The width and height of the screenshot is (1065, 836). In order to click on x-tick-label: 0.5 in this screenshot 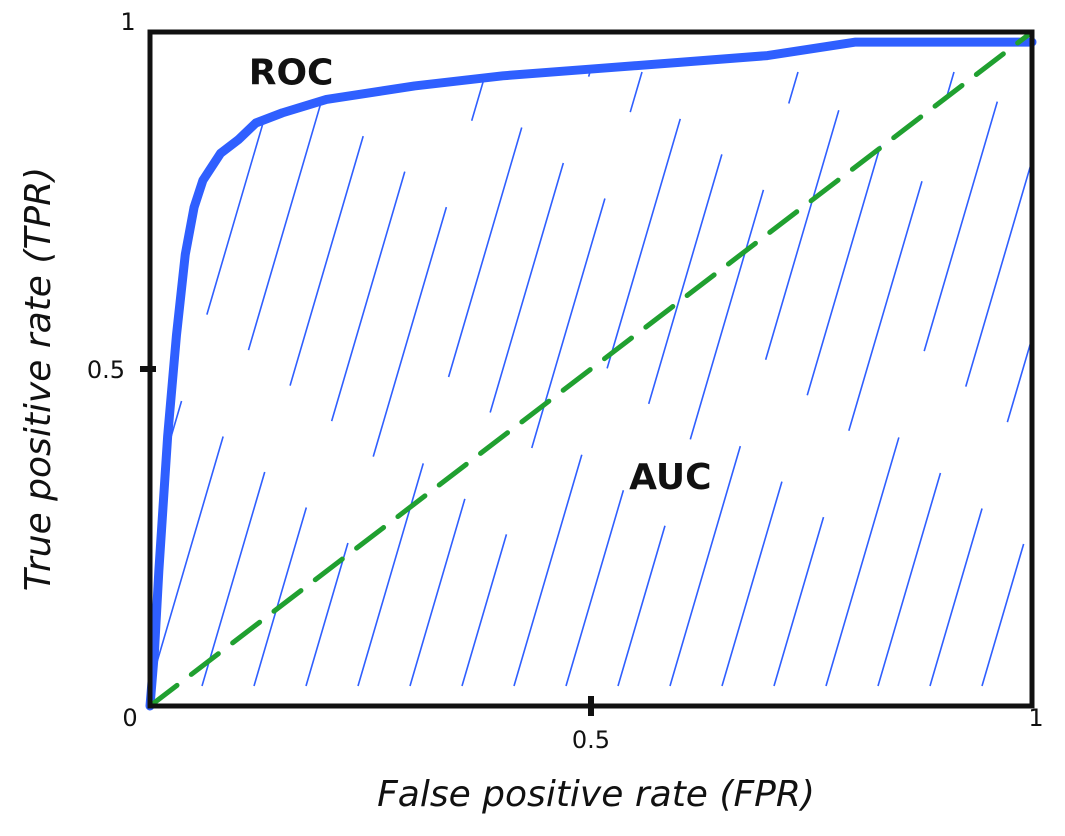, I will do `click(591, 740)`.